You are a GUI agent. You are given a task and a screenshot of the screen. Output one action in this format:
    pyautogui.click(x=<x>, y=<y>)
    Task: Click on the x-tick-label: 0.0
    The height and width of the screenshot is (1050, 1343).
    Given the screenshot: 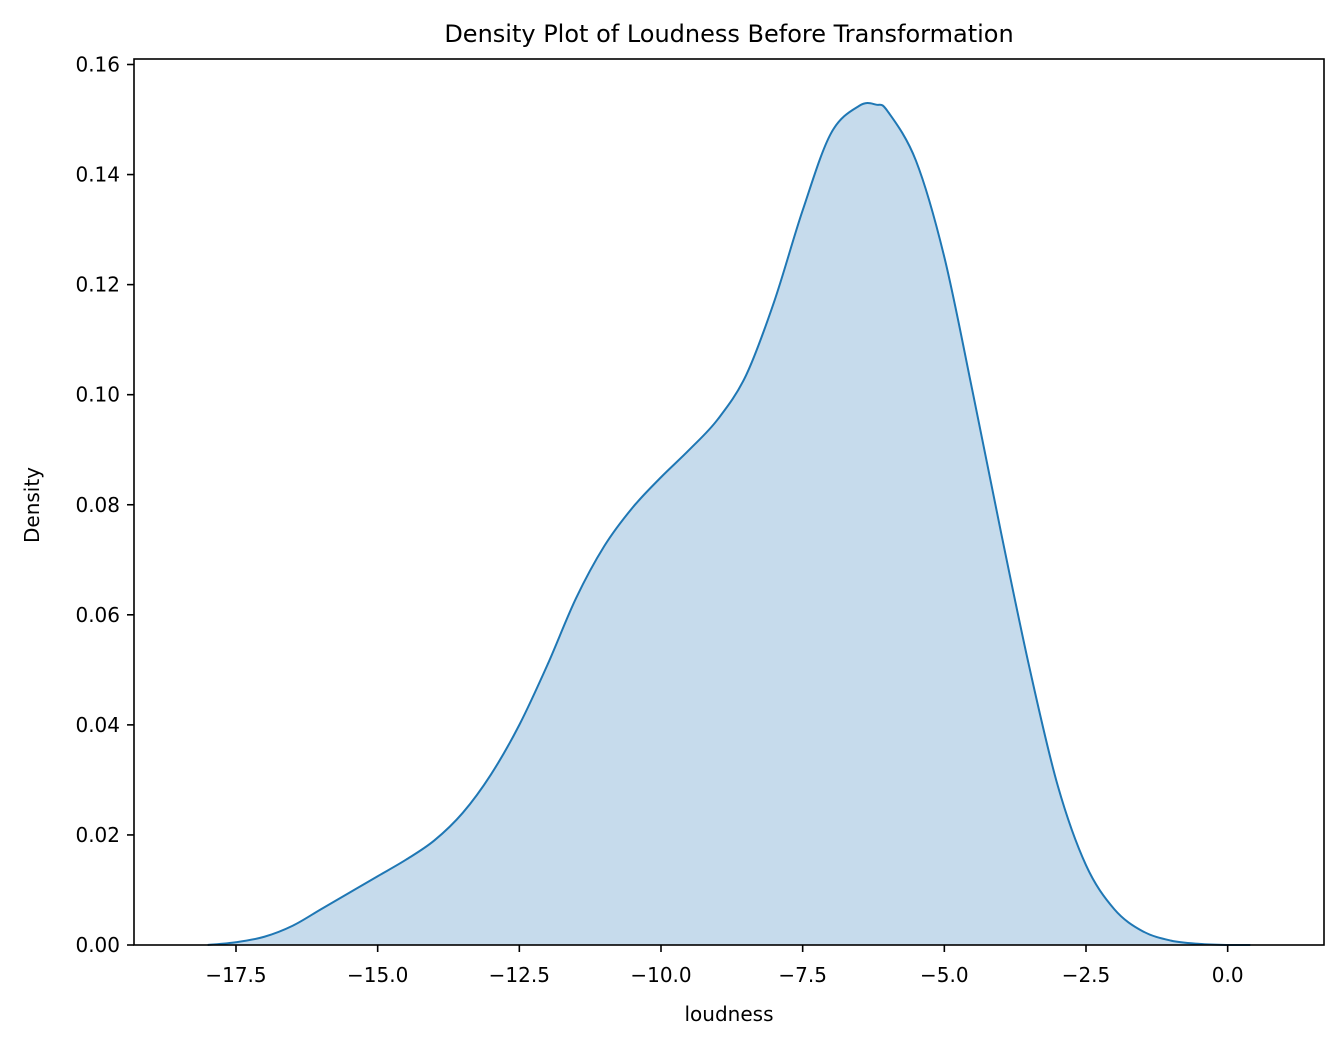 What is the action you would take?
    pyautogui.click(x=1228, y=975)
    